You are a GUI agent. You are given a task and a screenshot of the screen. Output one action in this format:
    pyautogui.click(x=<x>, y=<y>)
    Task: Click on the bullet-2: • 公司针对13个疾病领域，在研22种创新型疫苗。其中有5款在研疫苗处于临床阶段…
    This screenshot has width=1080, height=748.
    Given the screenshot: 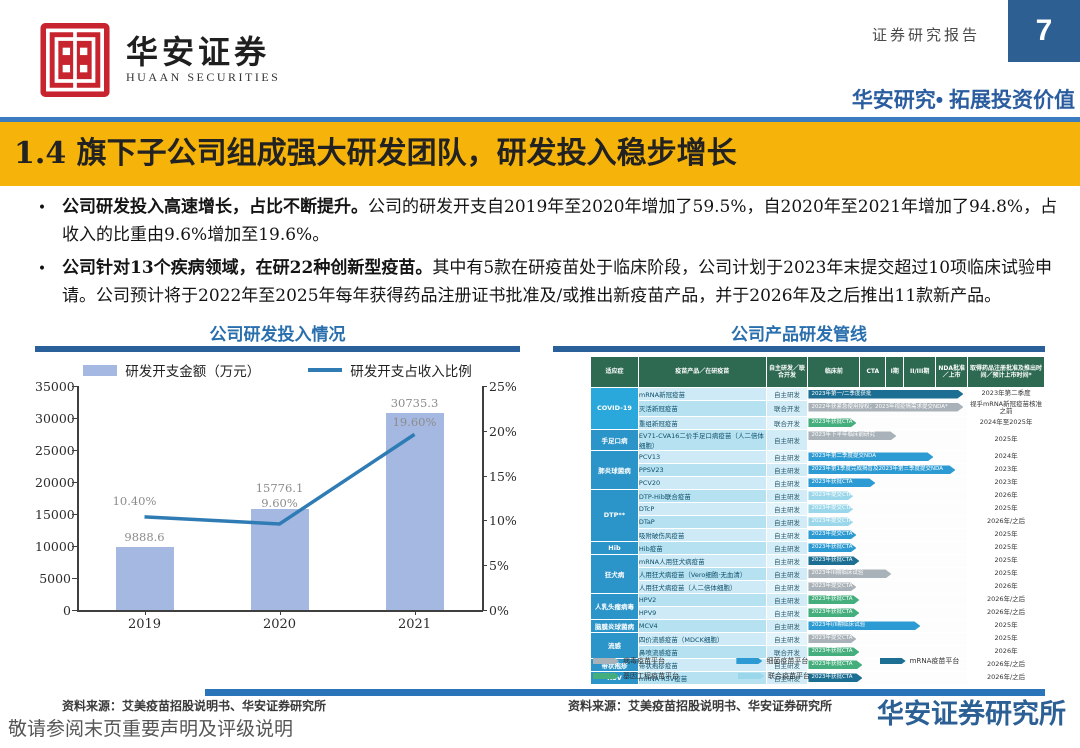 What is the action you would take?
    pyautogui.click(x=542, y=282)
    